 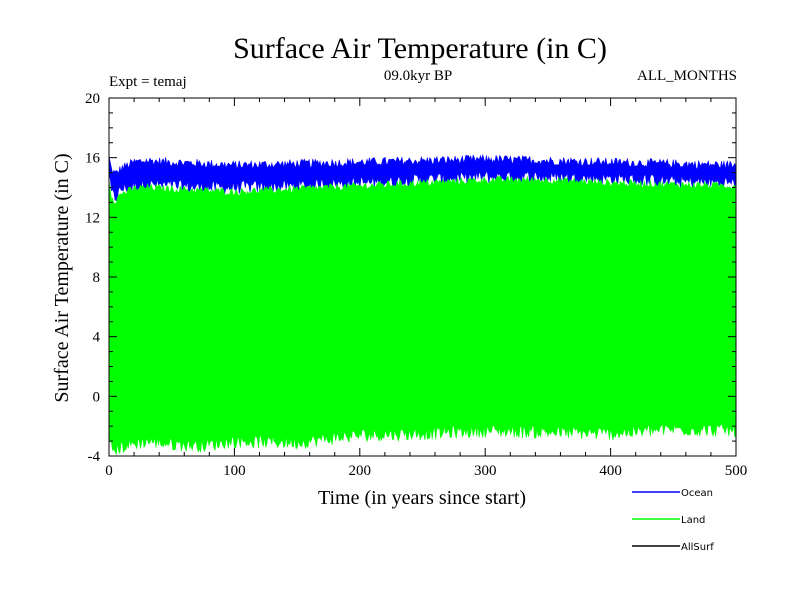 I want to click on y-tick-label: 12, so click(x=92, y=218).